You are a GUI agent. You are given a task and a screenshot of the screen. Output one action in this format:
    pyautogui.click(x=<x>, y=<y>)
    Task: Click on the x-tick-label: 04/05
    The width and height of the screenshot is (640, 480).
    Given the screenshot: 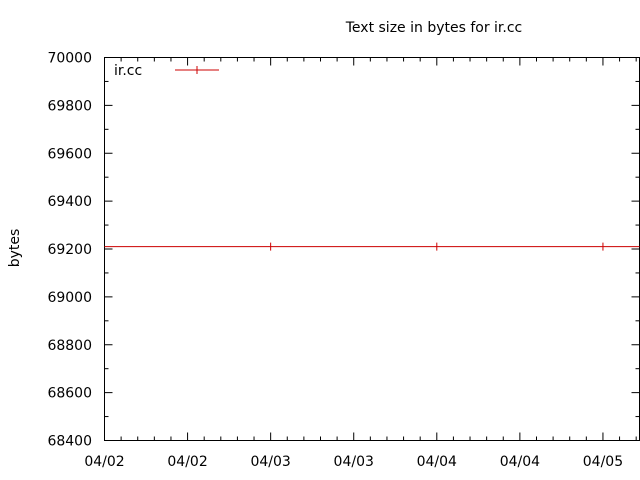 What is the action you would take?
    pyautogui.click(x=603, y=462)
    